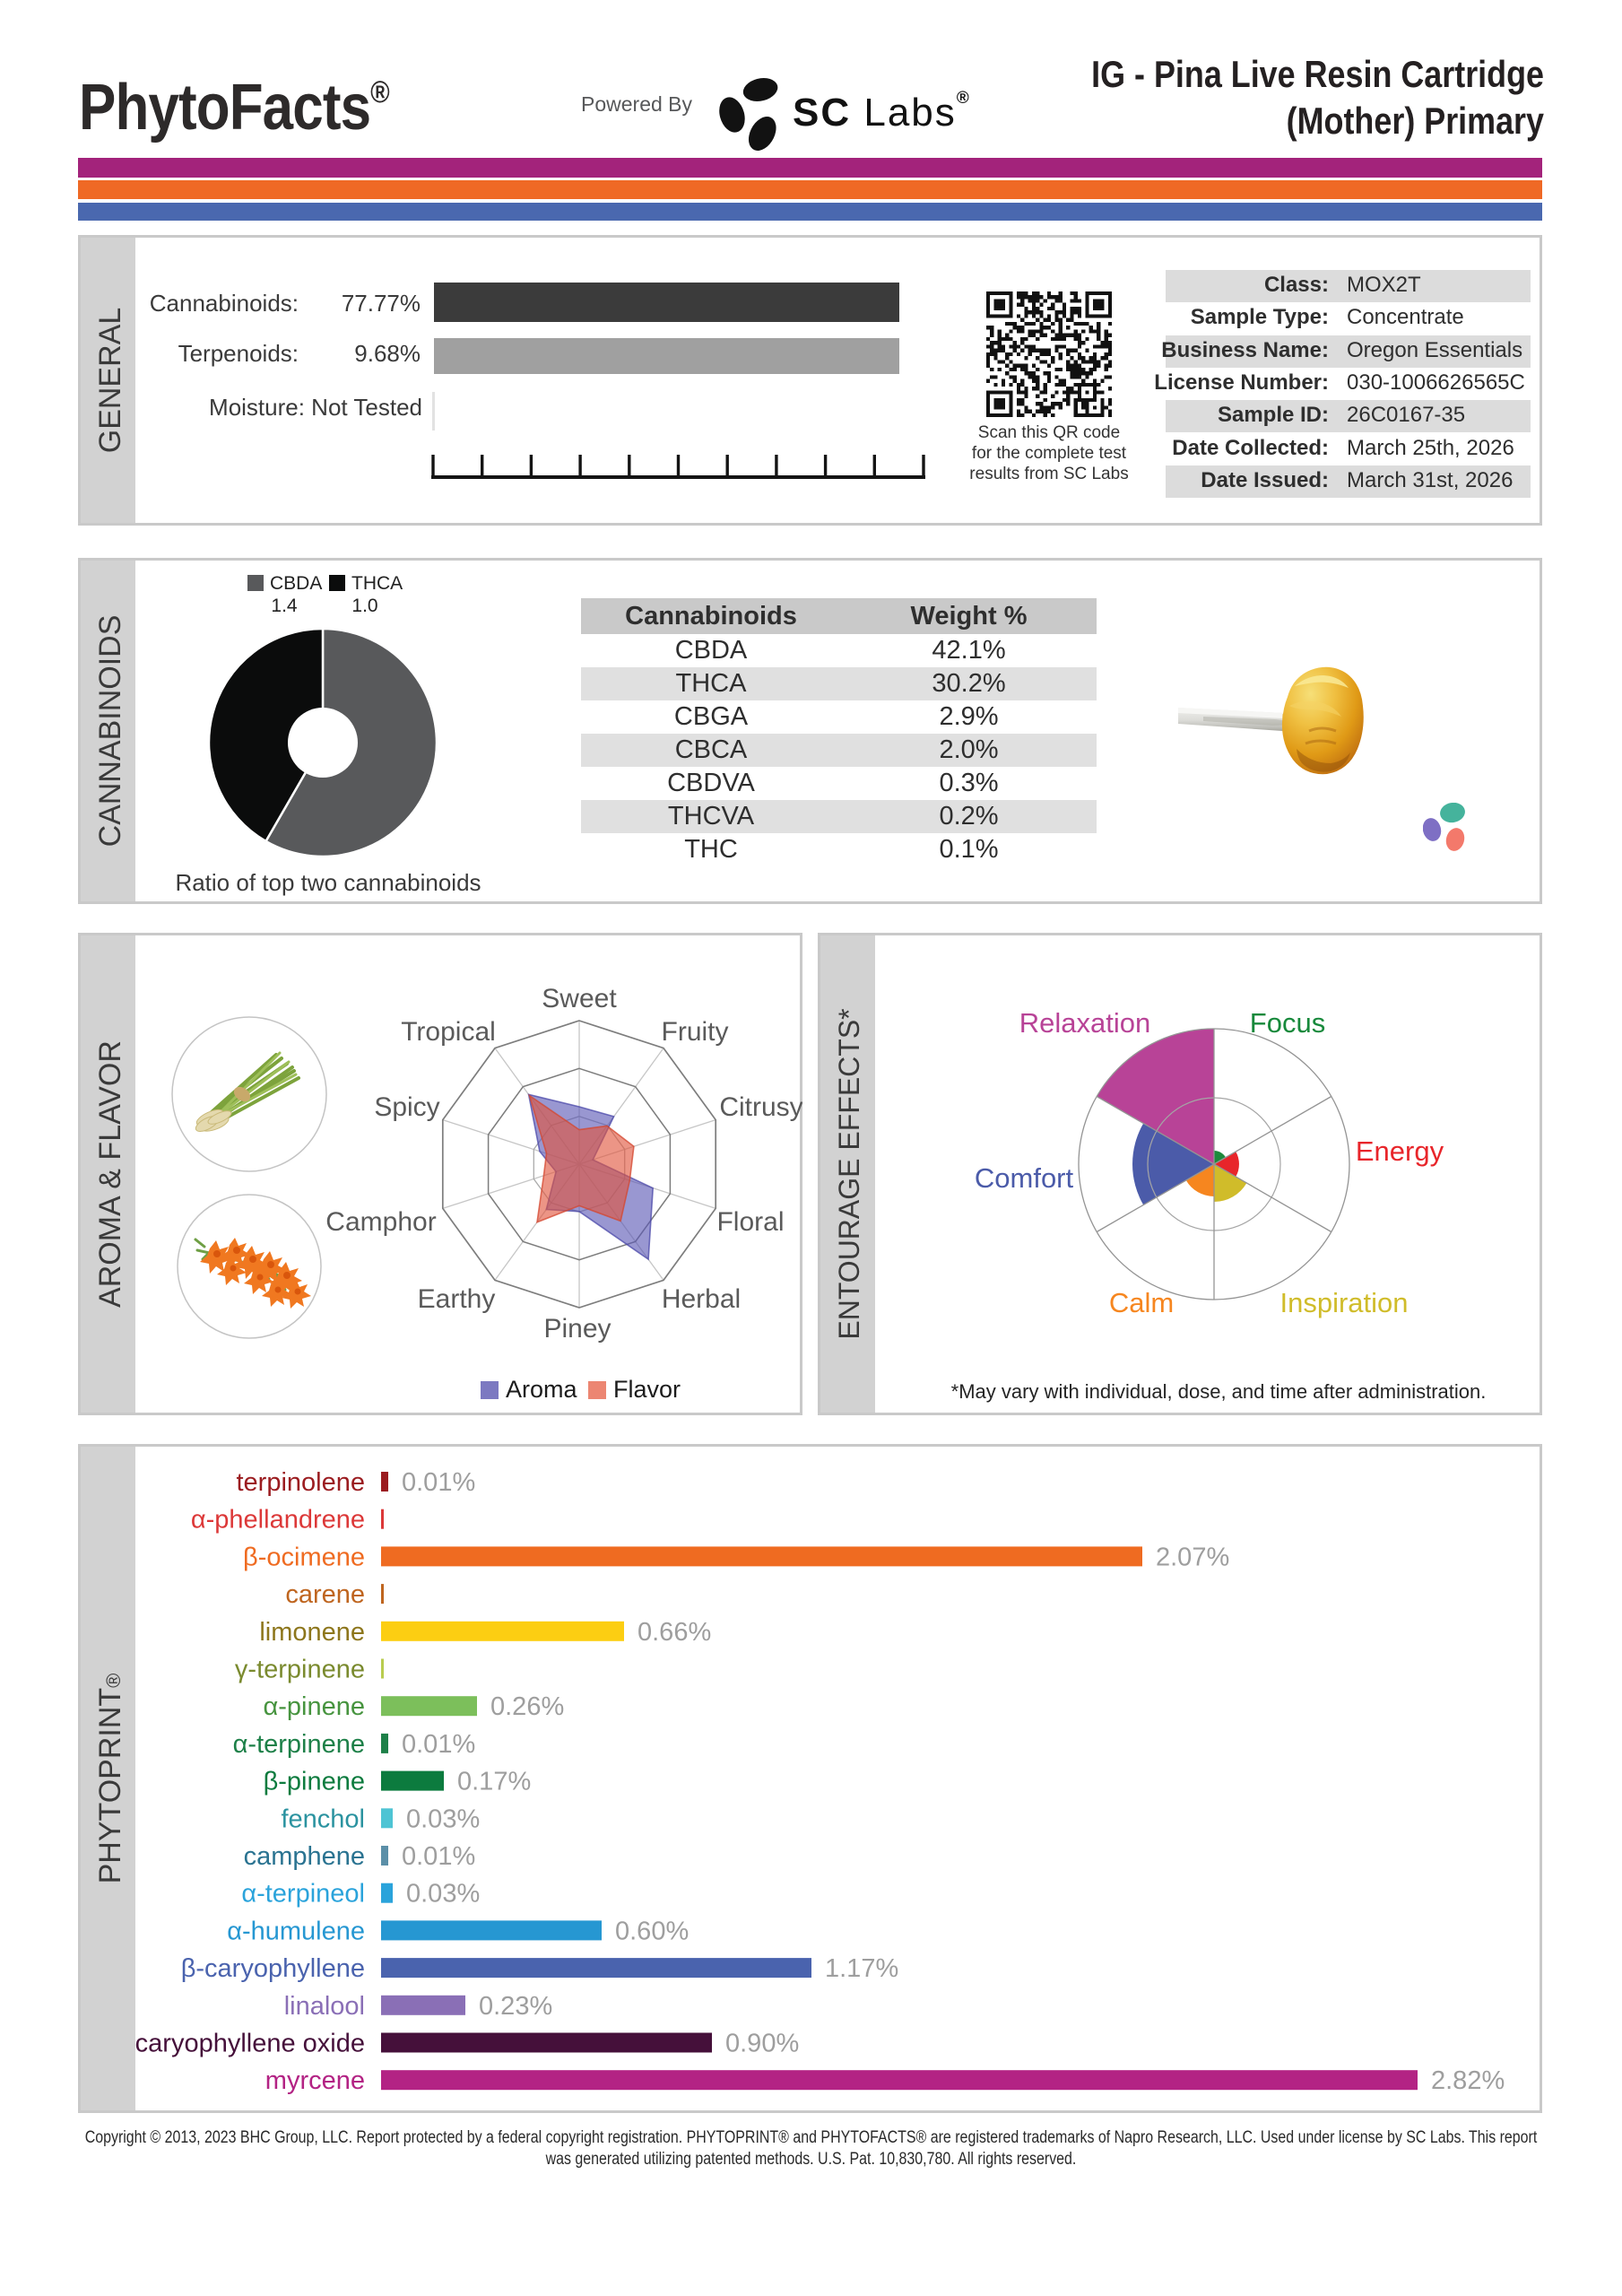  Describe the element at coordinates (861, 1968) in the screenshot. I see `svg-text: 1.17%` at that location.